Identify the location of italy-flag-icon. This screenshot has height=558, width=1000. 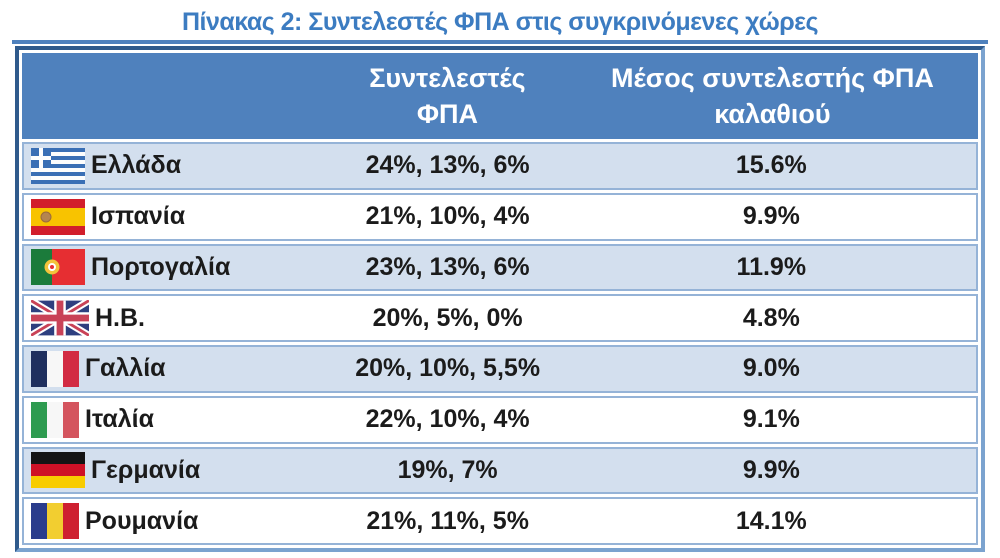
(55, 419).